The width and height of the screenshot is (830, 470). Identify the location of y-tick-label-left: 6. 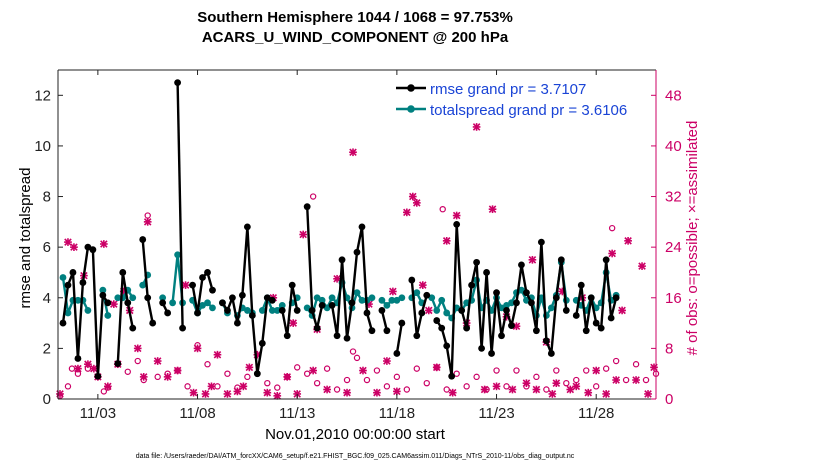
(47, 247).